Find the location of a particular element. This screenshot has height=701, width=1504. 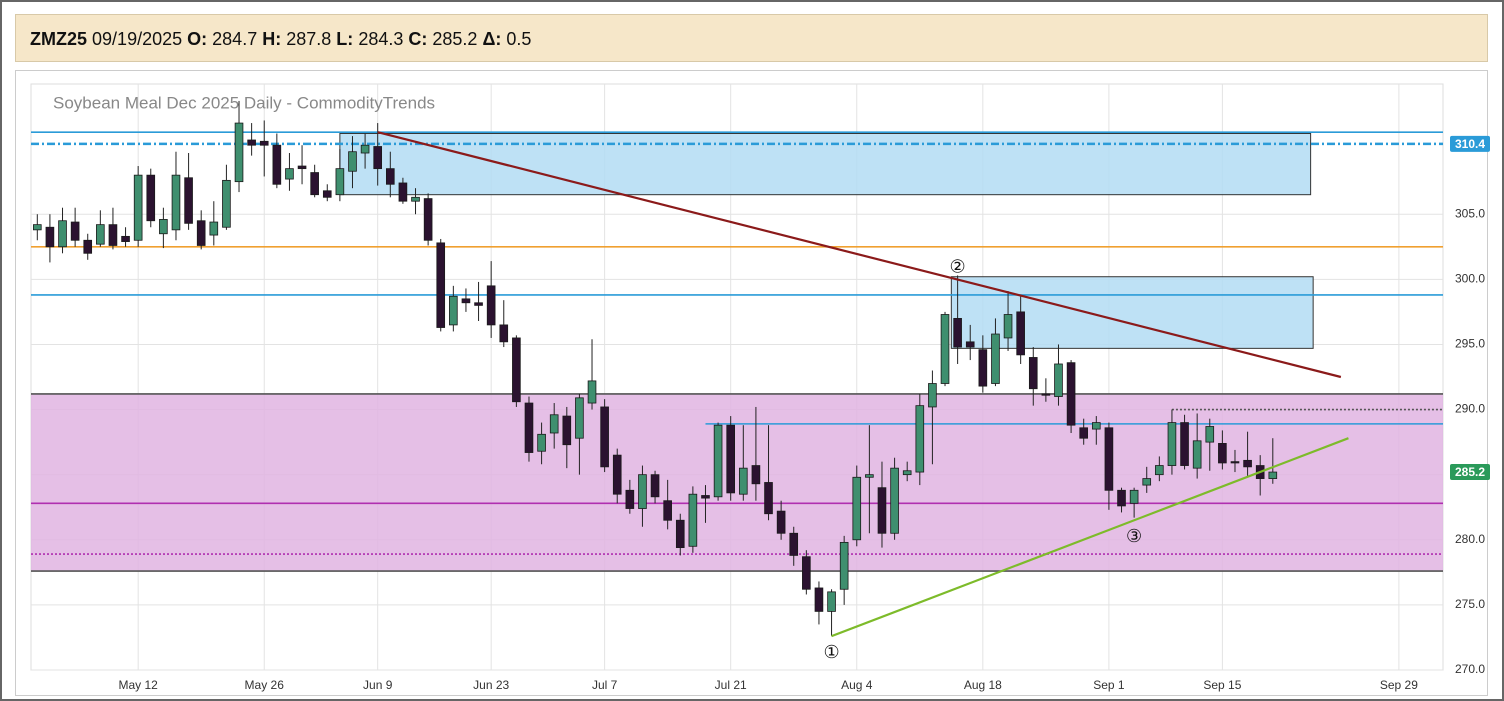

x-tick-label: Sep 15 is located at coordinates (1222, 685).